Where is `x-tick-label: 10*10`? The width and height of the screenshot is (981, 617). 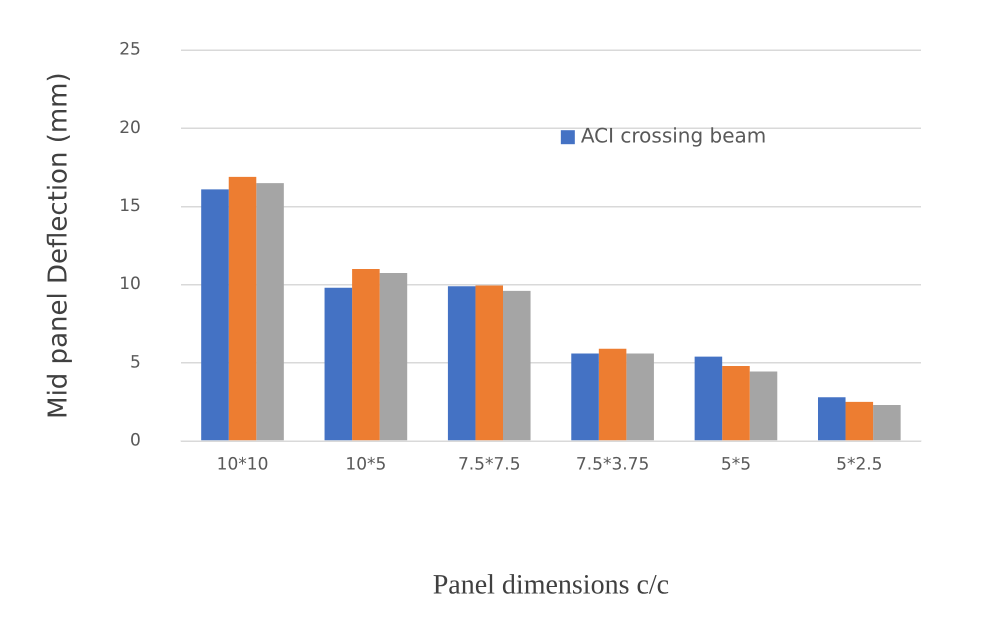
x-tick-label: 10*10 is located at coordinates (242, 464).